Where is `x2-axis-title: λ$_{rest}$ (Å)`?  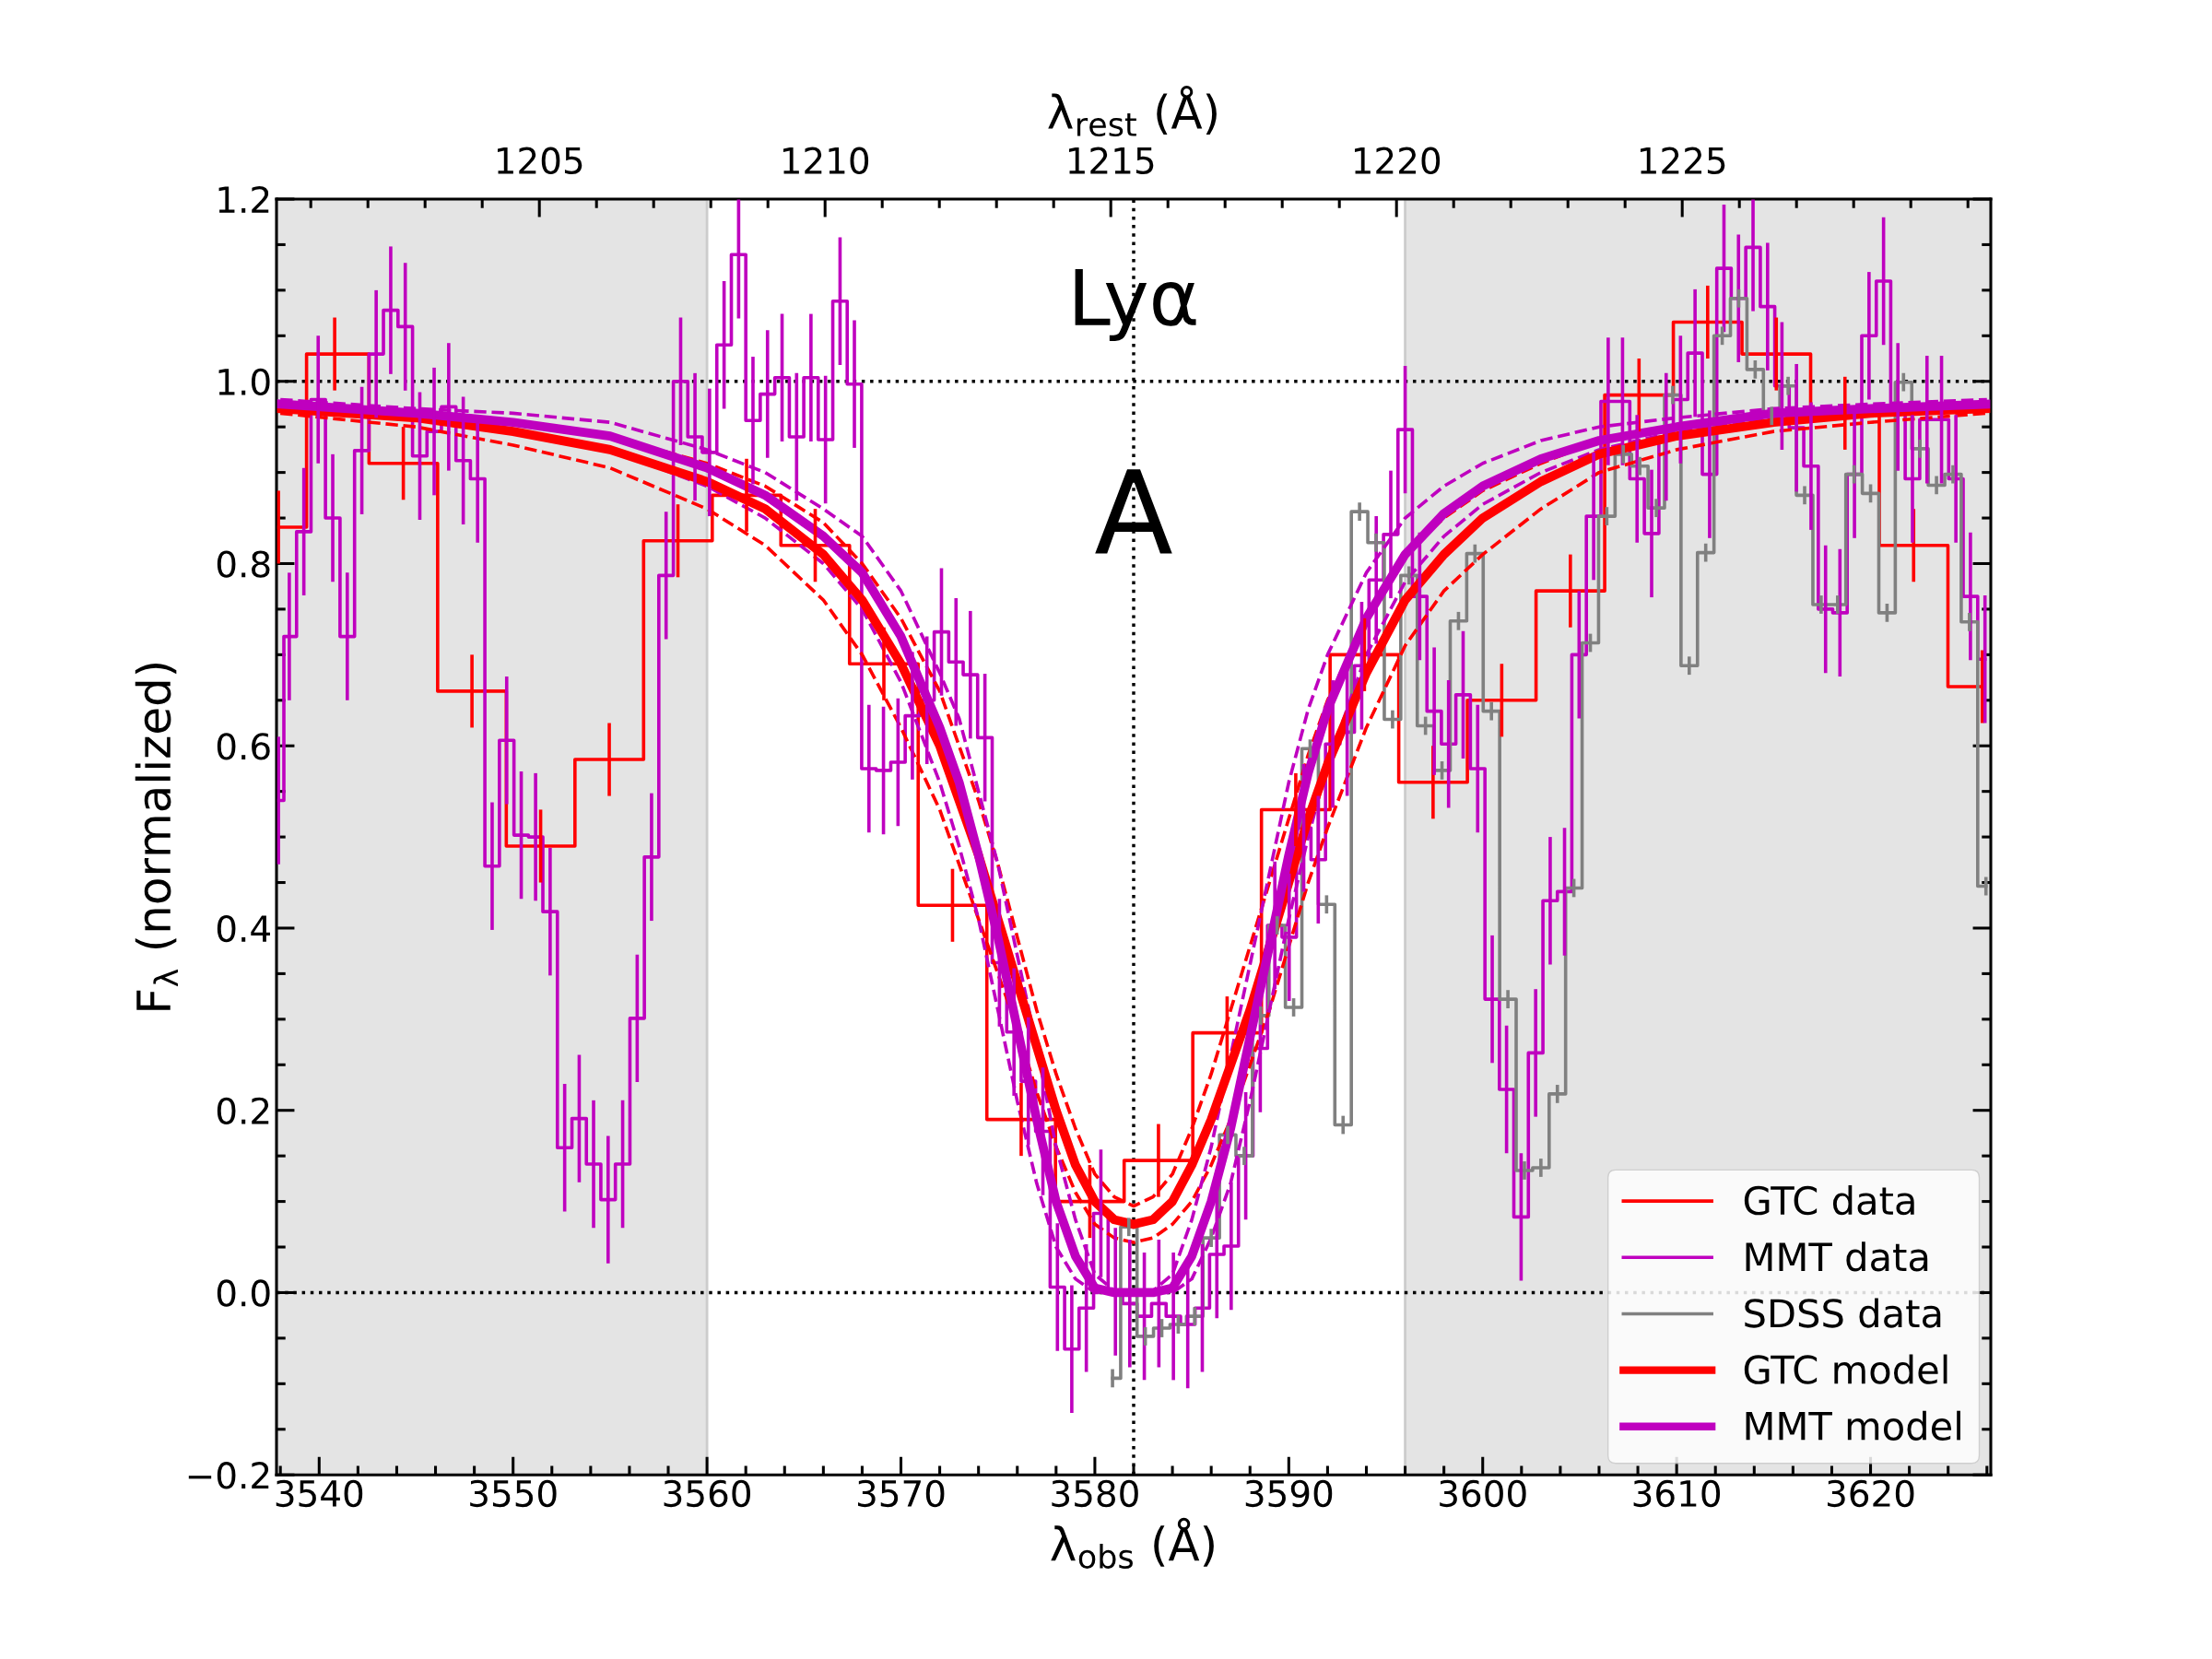 x2-axis-title: λ$_{rest}$ (Å) is located at coordinates (1132, 111).